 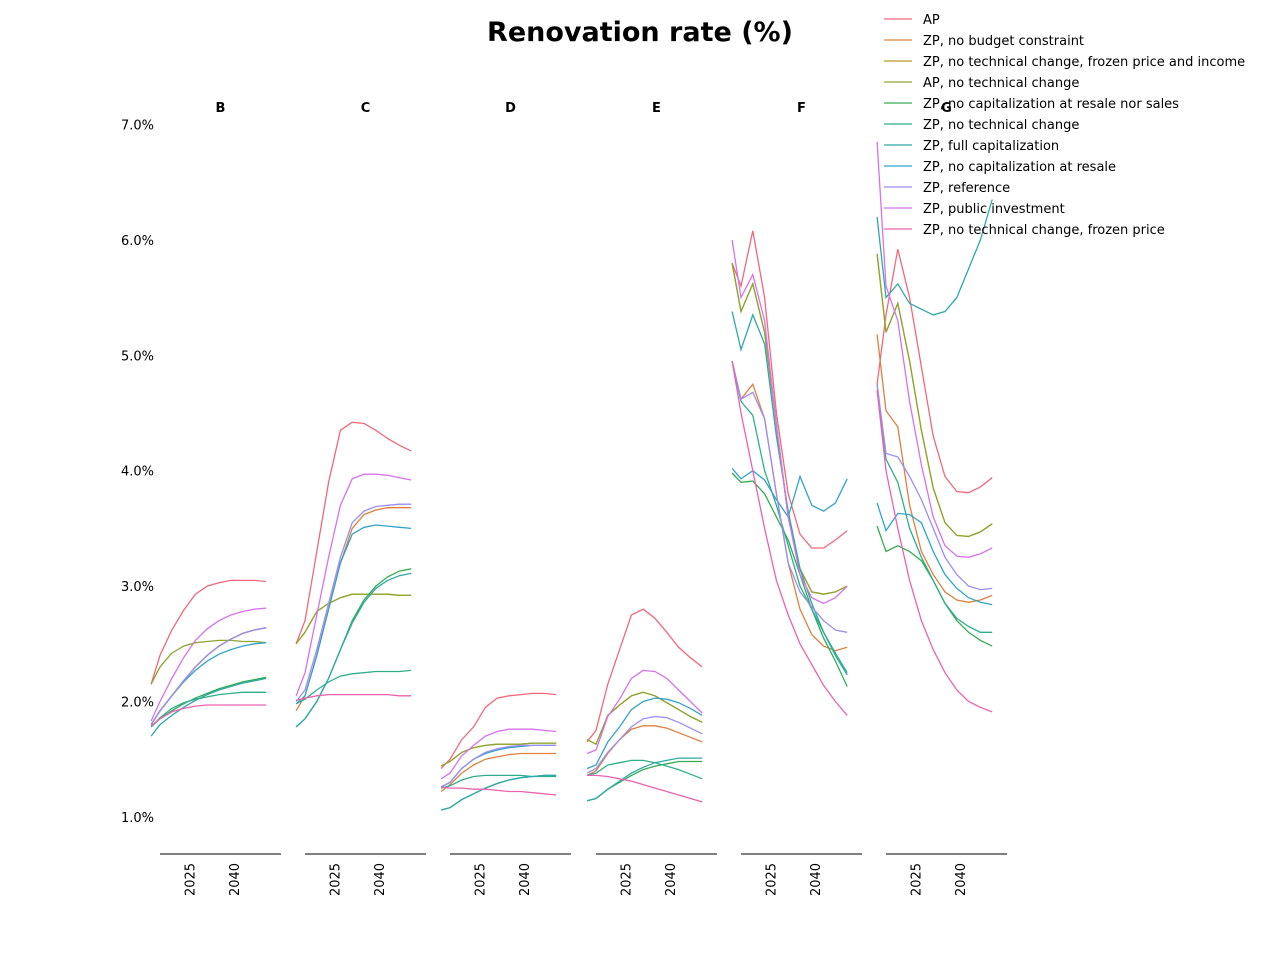 What do you see at coordinates (215, 498) in the screenshot?
I see `panel-b: B 2025 2040` at bounding box center [215, 498].